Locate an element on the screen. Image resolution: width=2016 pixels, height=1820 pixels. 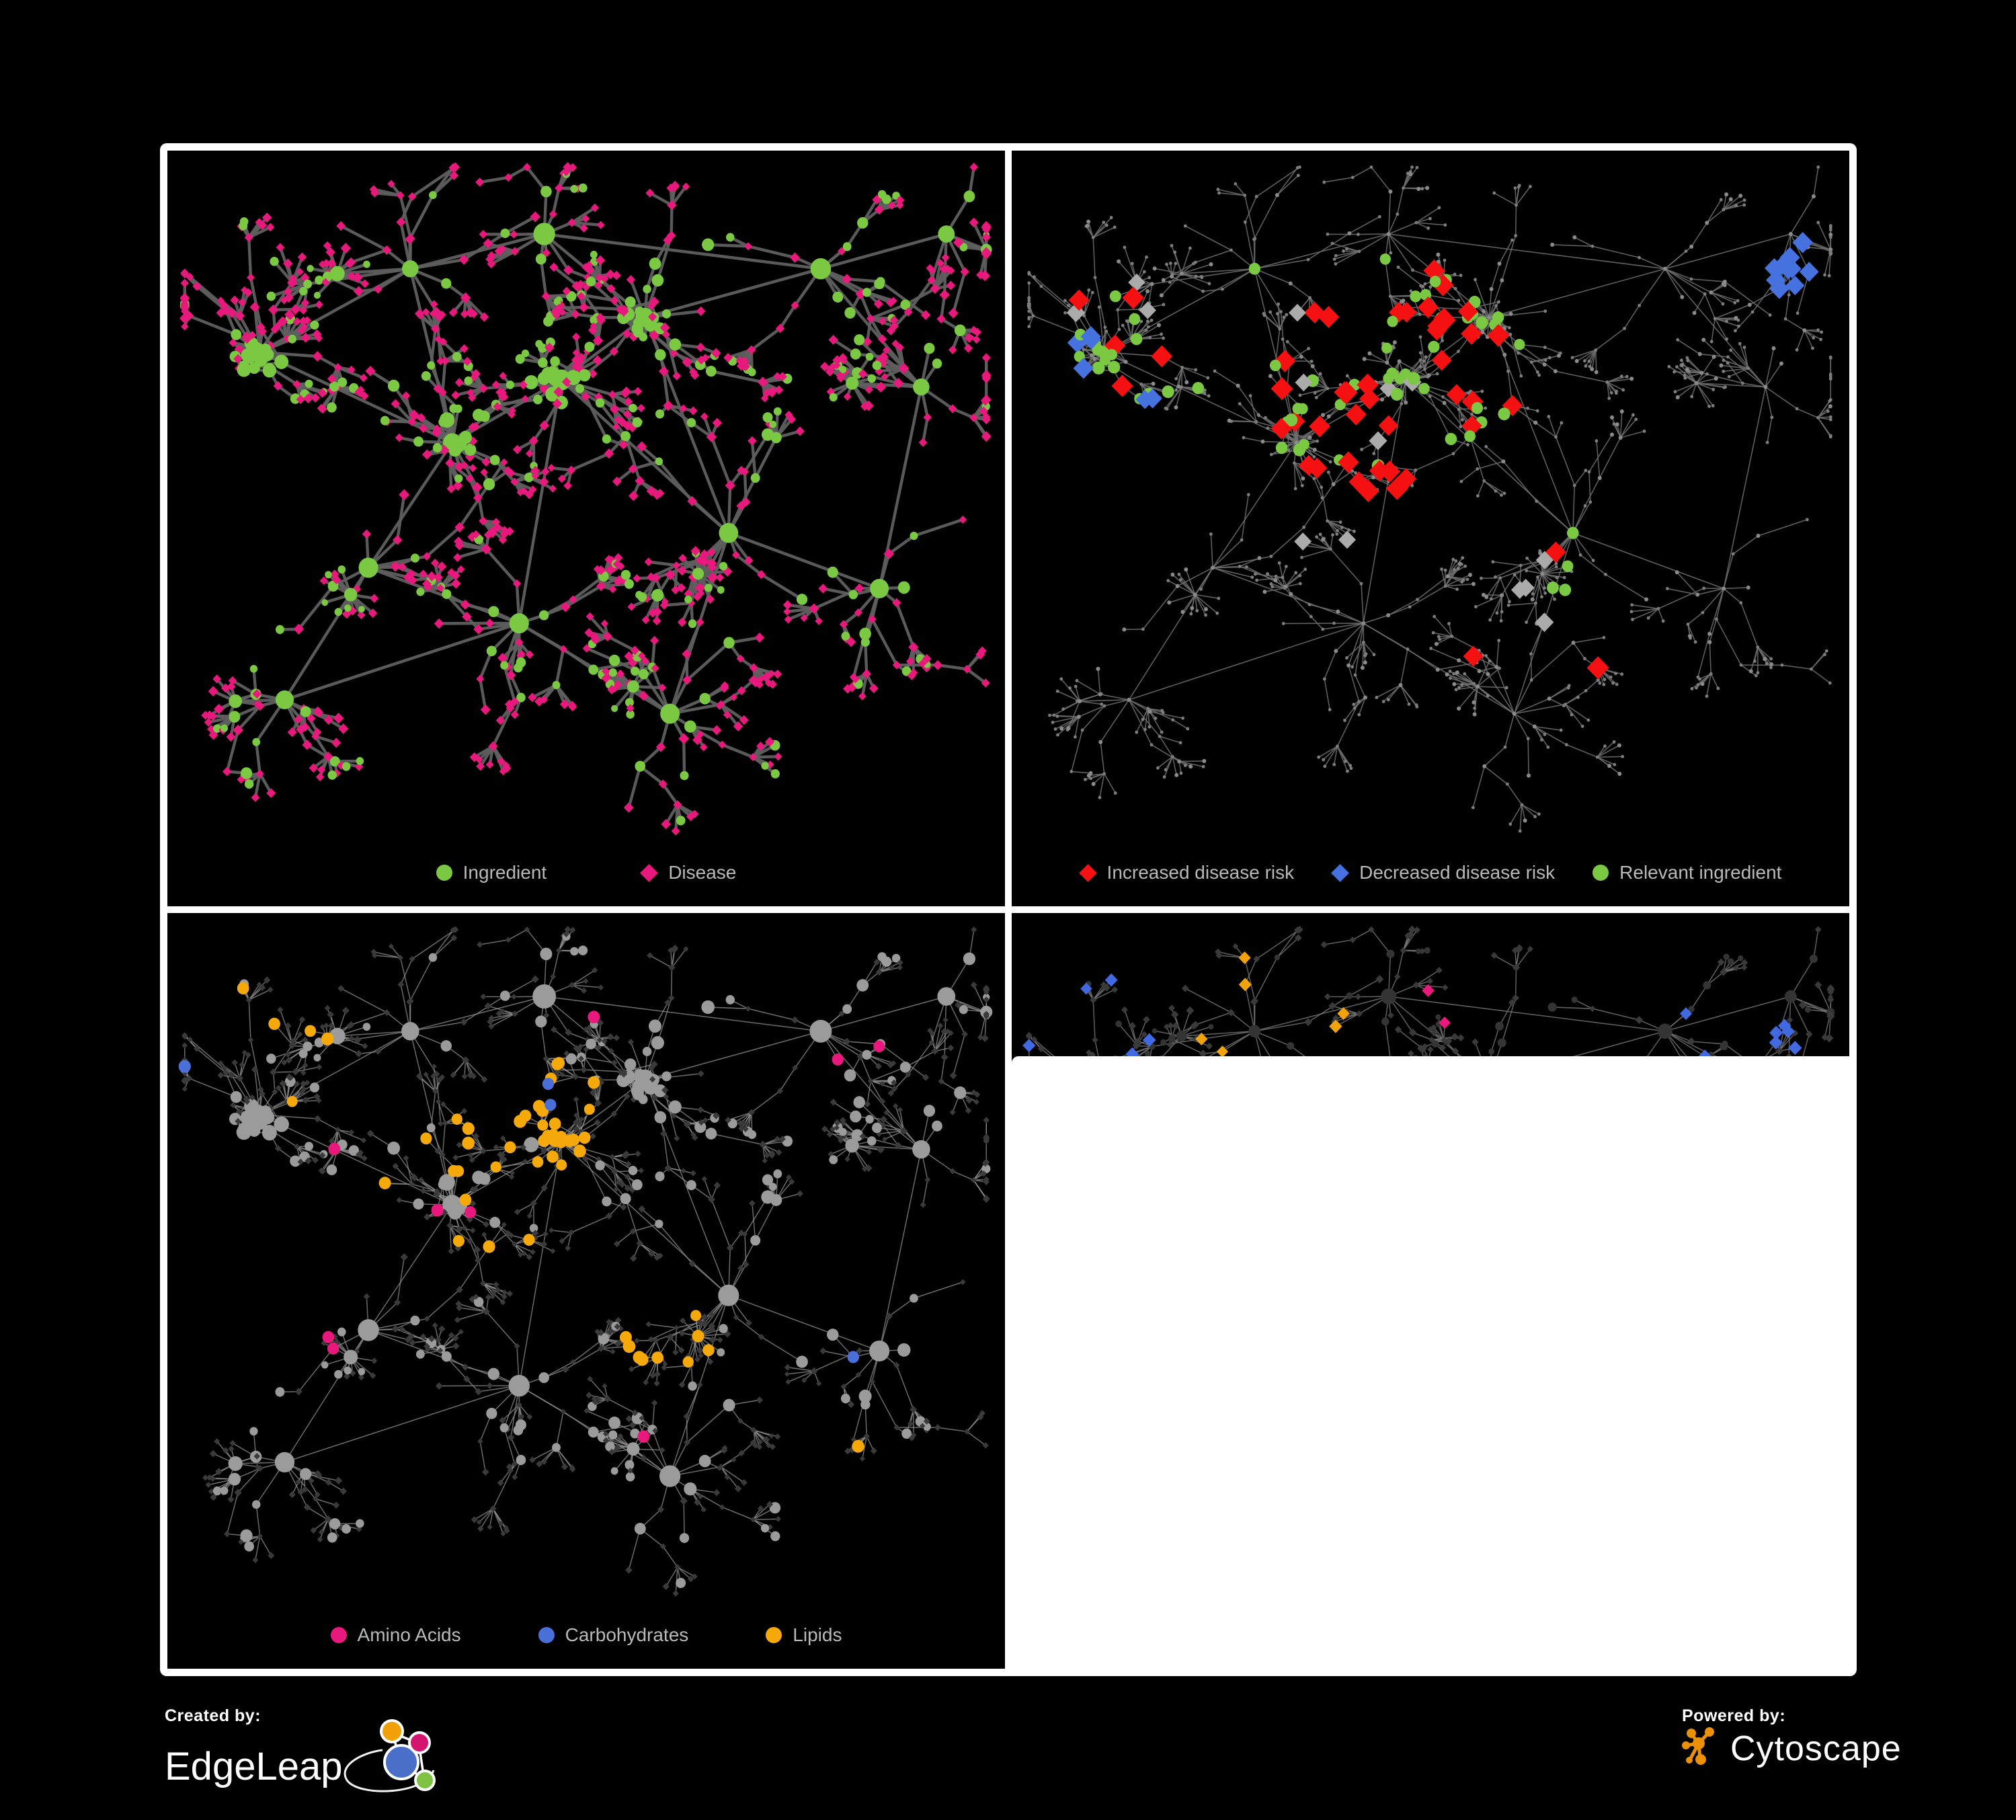
legend-ingredient-disease-network: Ingredient Disease is located at coordinates (586, 872).